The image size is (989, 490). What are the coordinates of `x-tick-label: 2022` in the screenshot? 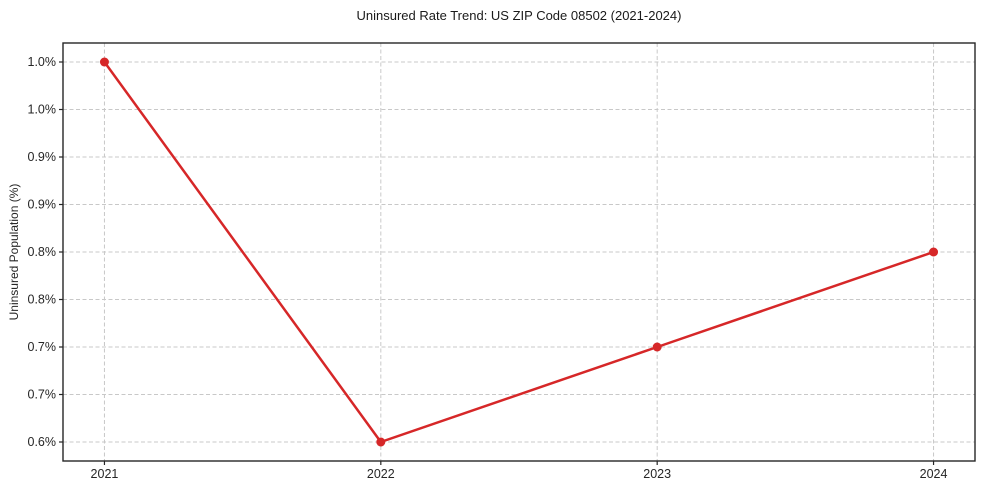 It's located at (381, 474).